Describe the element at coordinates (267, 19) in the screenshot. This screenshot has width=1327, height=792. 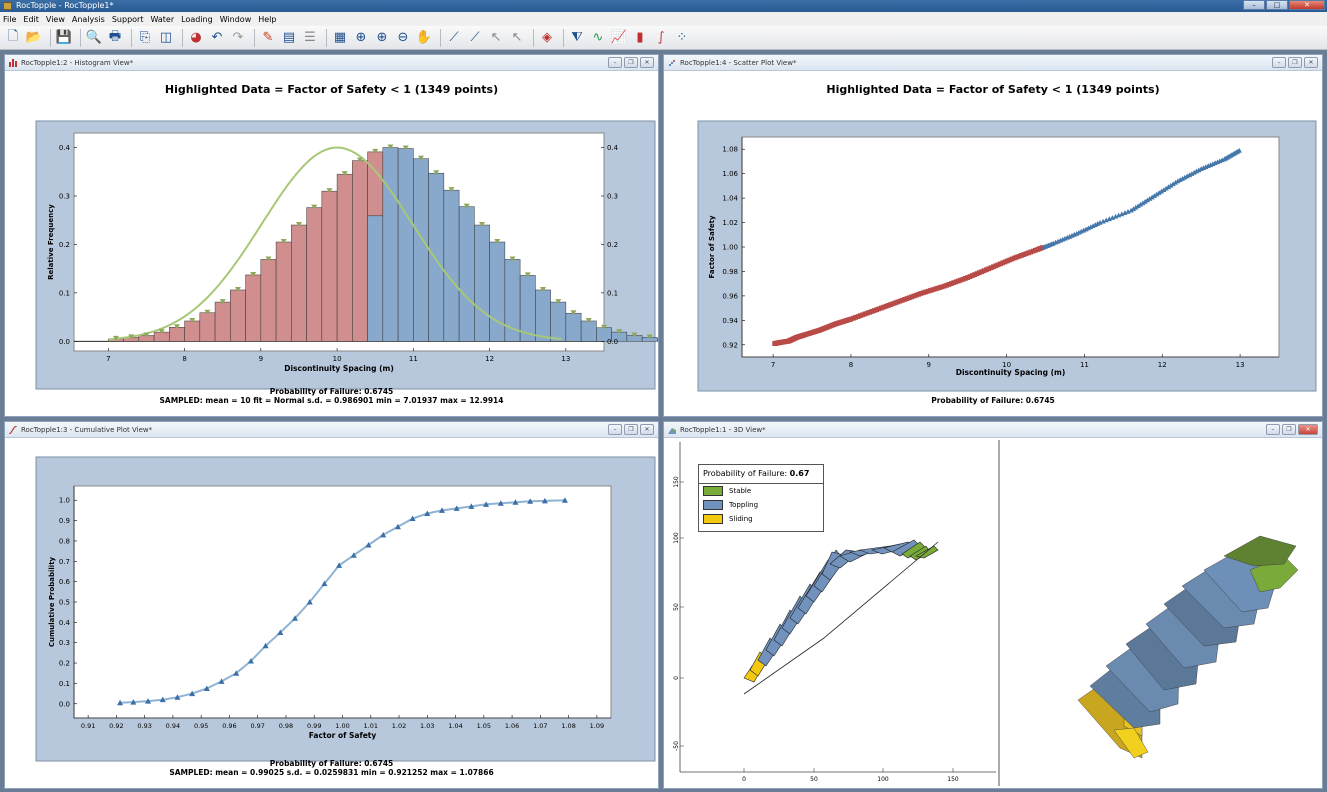
I see `menu-help: Help` at that location.